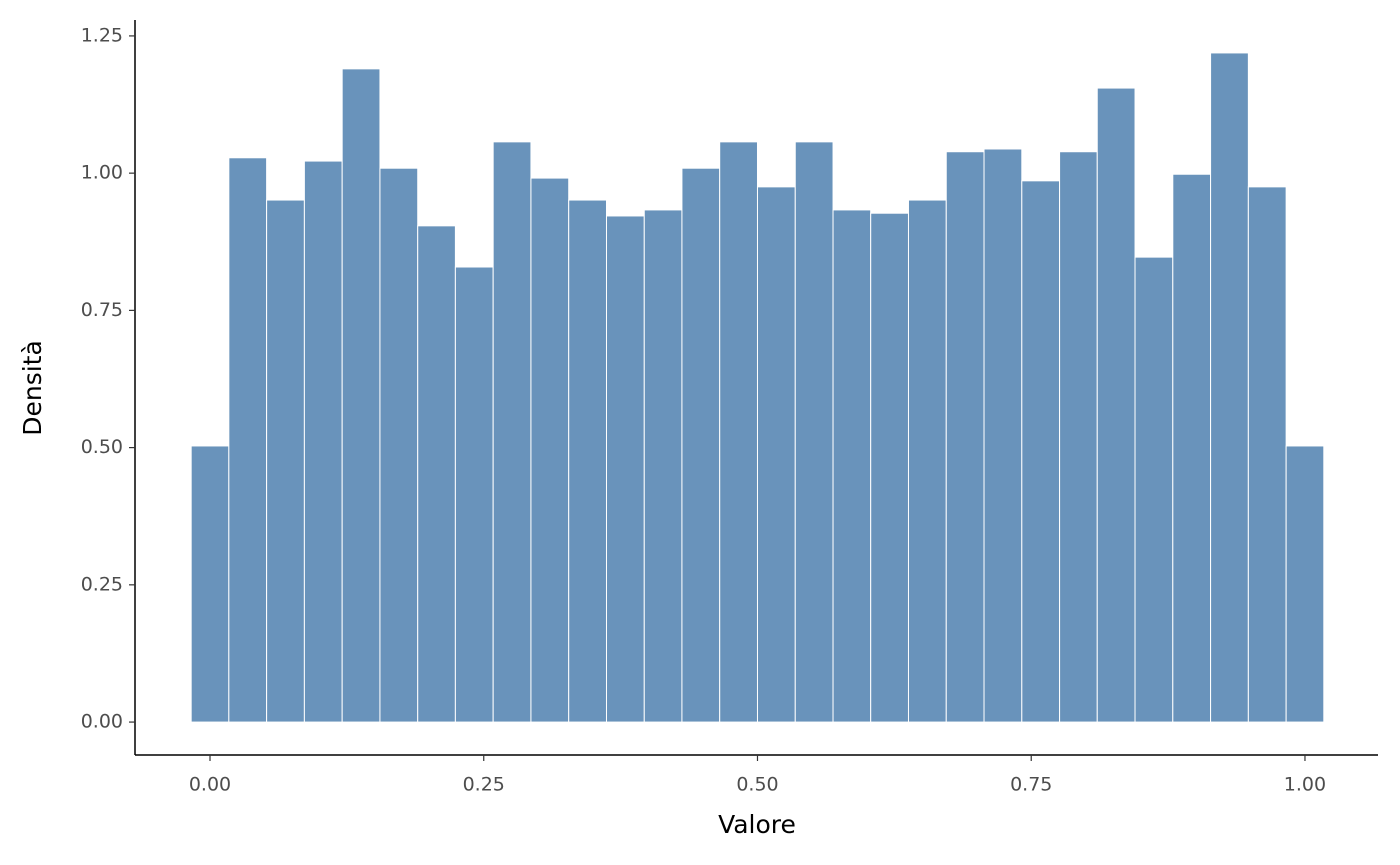 The height and width of the screenshot is (865, 1400). What do you see at coordinates (757, 824) in the screenshot?
I see `x-axis-title: Valore` at bounding box center [757, 824].